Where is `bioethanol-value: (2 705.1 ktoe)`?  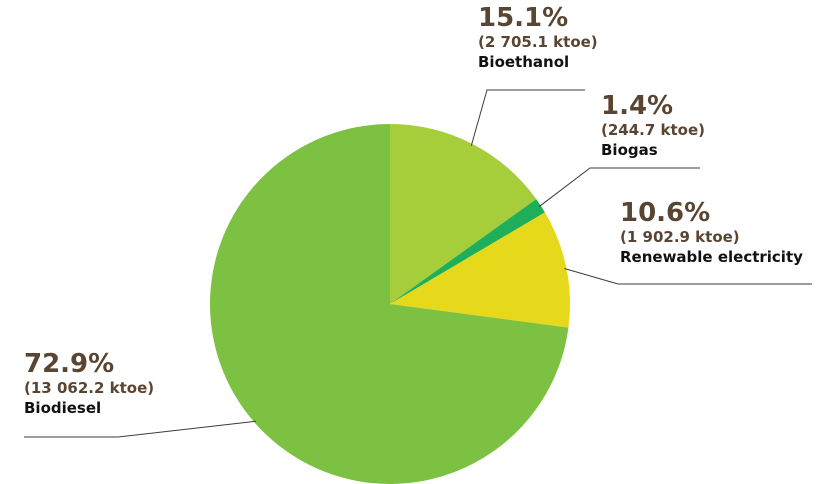
bioethanol-value: (2 705.1 ktoe) is located at coordinates (538, 42).